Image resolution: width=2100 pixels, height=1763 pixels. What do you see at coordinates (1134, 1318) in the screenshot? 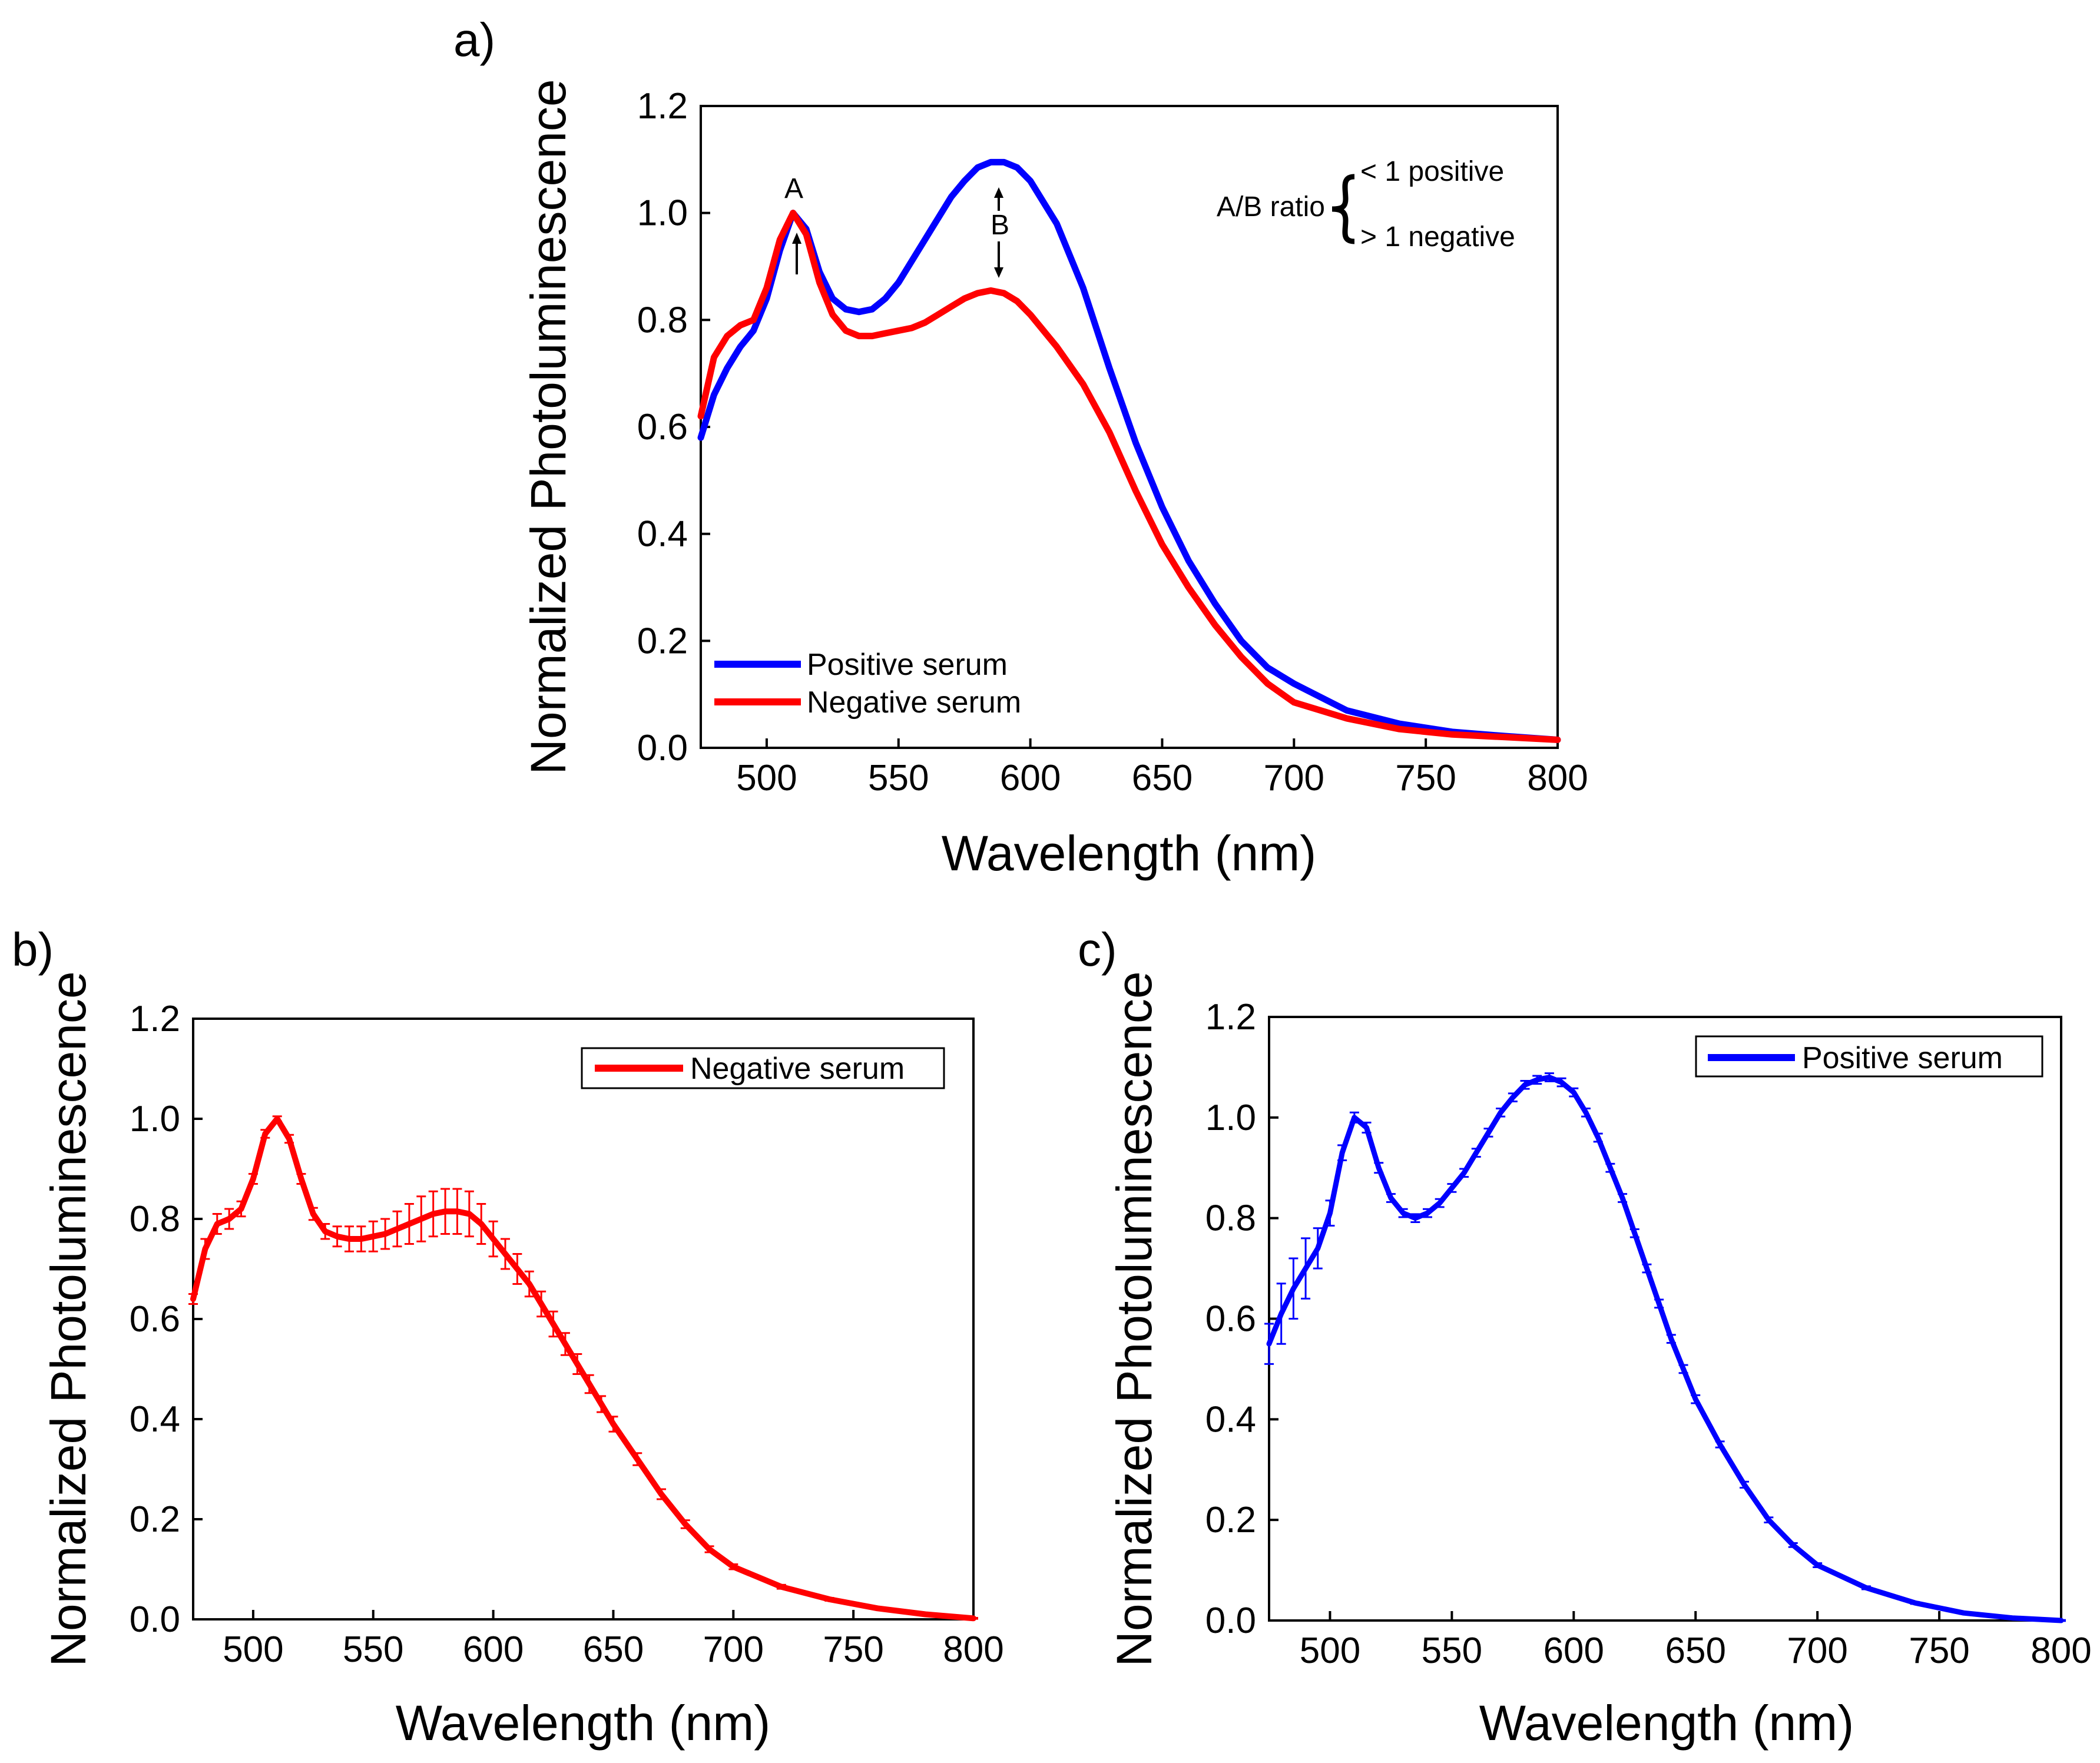
I see `panel-c-y-axis-label: Normalized Photoluminescence` at bounding box center [1134, 1318].